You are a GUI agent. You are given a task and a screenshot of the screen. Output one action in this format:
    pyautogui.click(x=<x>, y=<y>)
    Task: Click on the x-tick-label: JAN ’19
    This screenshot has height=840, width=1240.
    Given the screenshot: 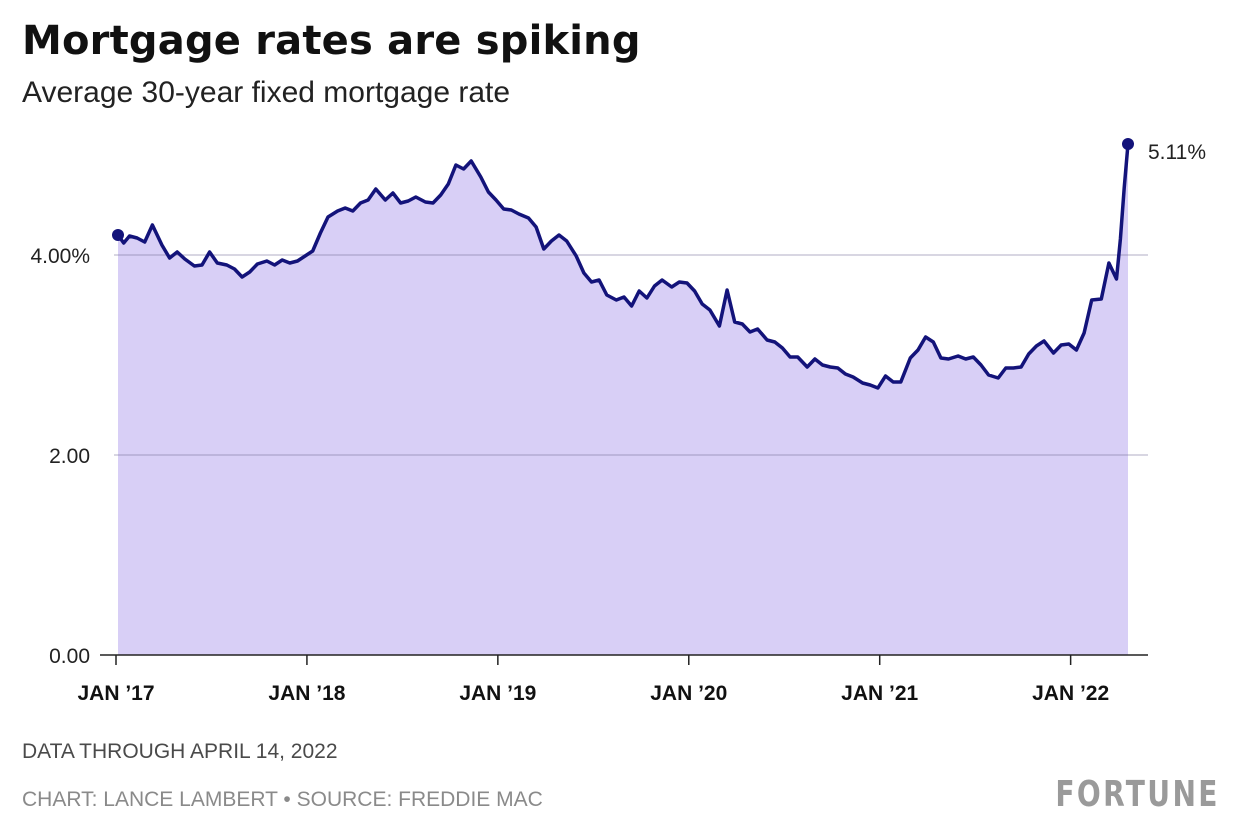 What is the action you would take?
    pyautogui.click(x=497, y=693)
    